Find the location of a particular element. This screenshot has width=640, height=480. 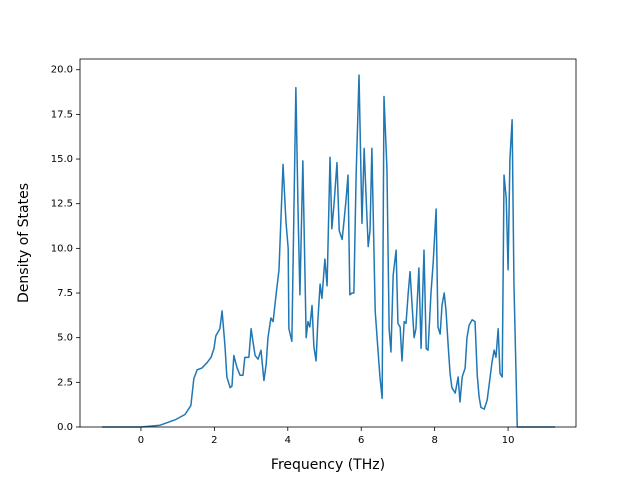

y-tick-label: 17.5 is located at coordinates (62, 114).